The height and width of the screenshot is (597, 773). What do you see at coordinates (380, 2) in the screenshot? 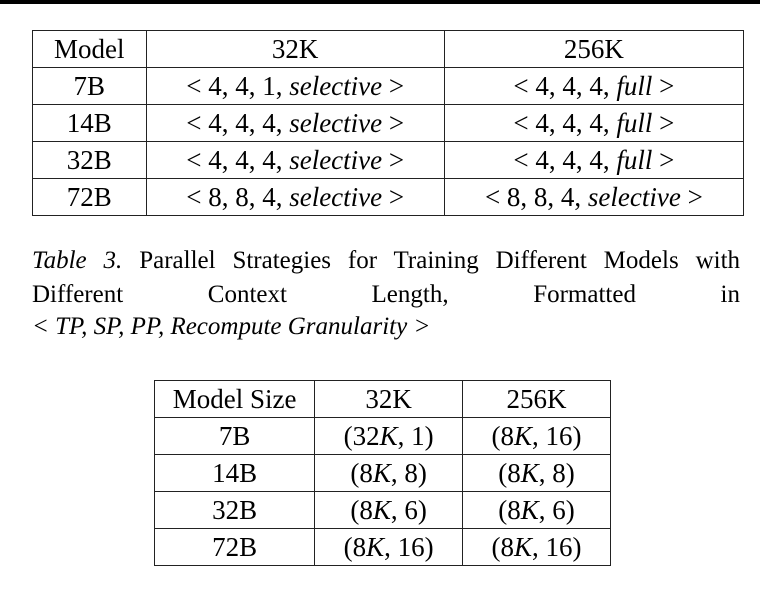
I see `top-rule` at bounding box center [380, 2].